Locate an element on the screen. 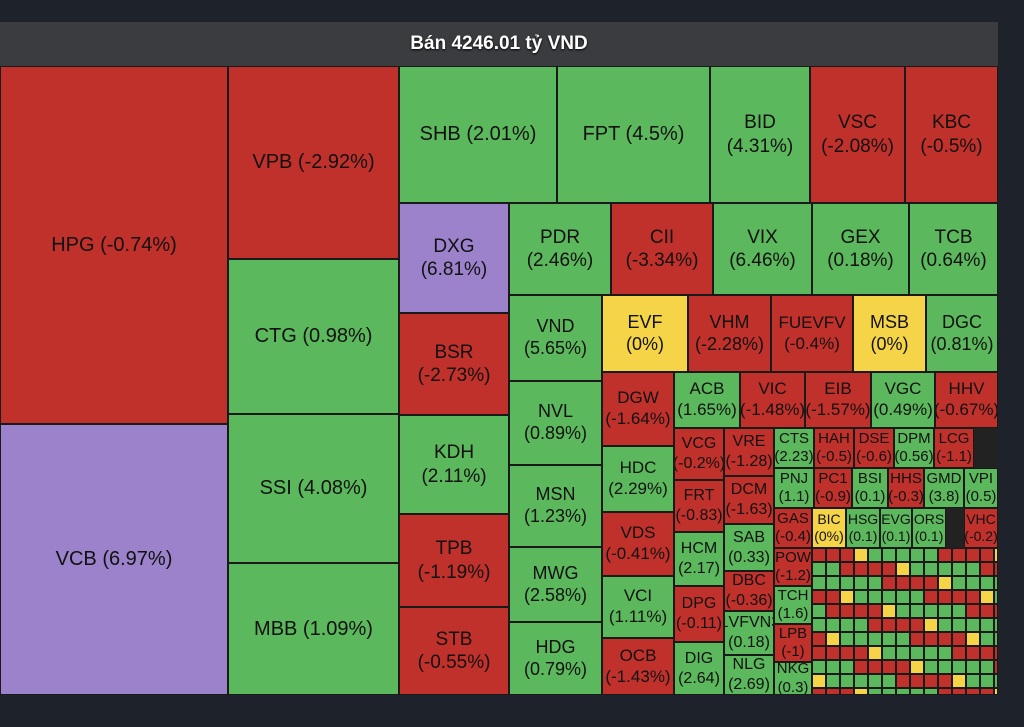 The image size is (1024, 727). tile-bid: BID (4.31%) is located at coordinates (760, 134).